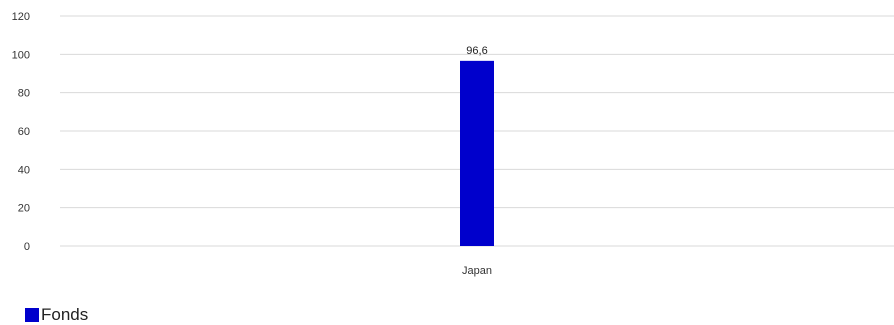 This screenshot has width=894, height=325. I want to click on y-tick-label: 40, so click(24, 170).